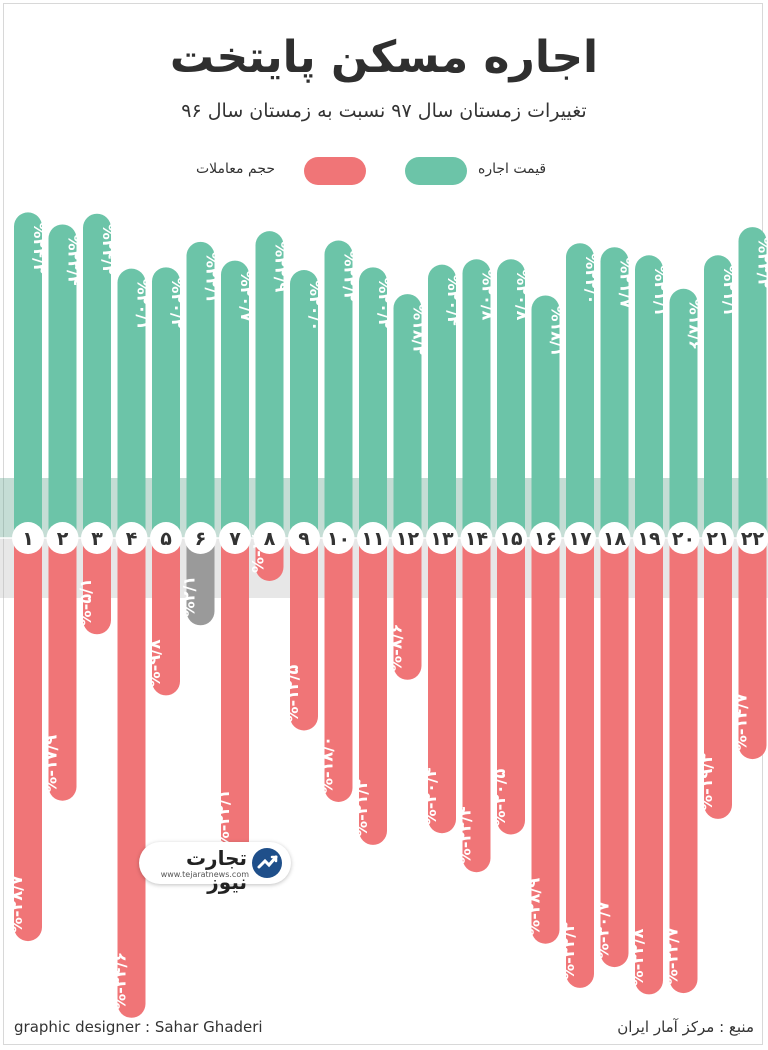 Image resolution: width=768 pixels, height=1050 pixels. What do you see at coordinates (350, 276) in the screenshot?
I see `rent-value-label: %۲۲/۲` at bounding box center [350, 276].